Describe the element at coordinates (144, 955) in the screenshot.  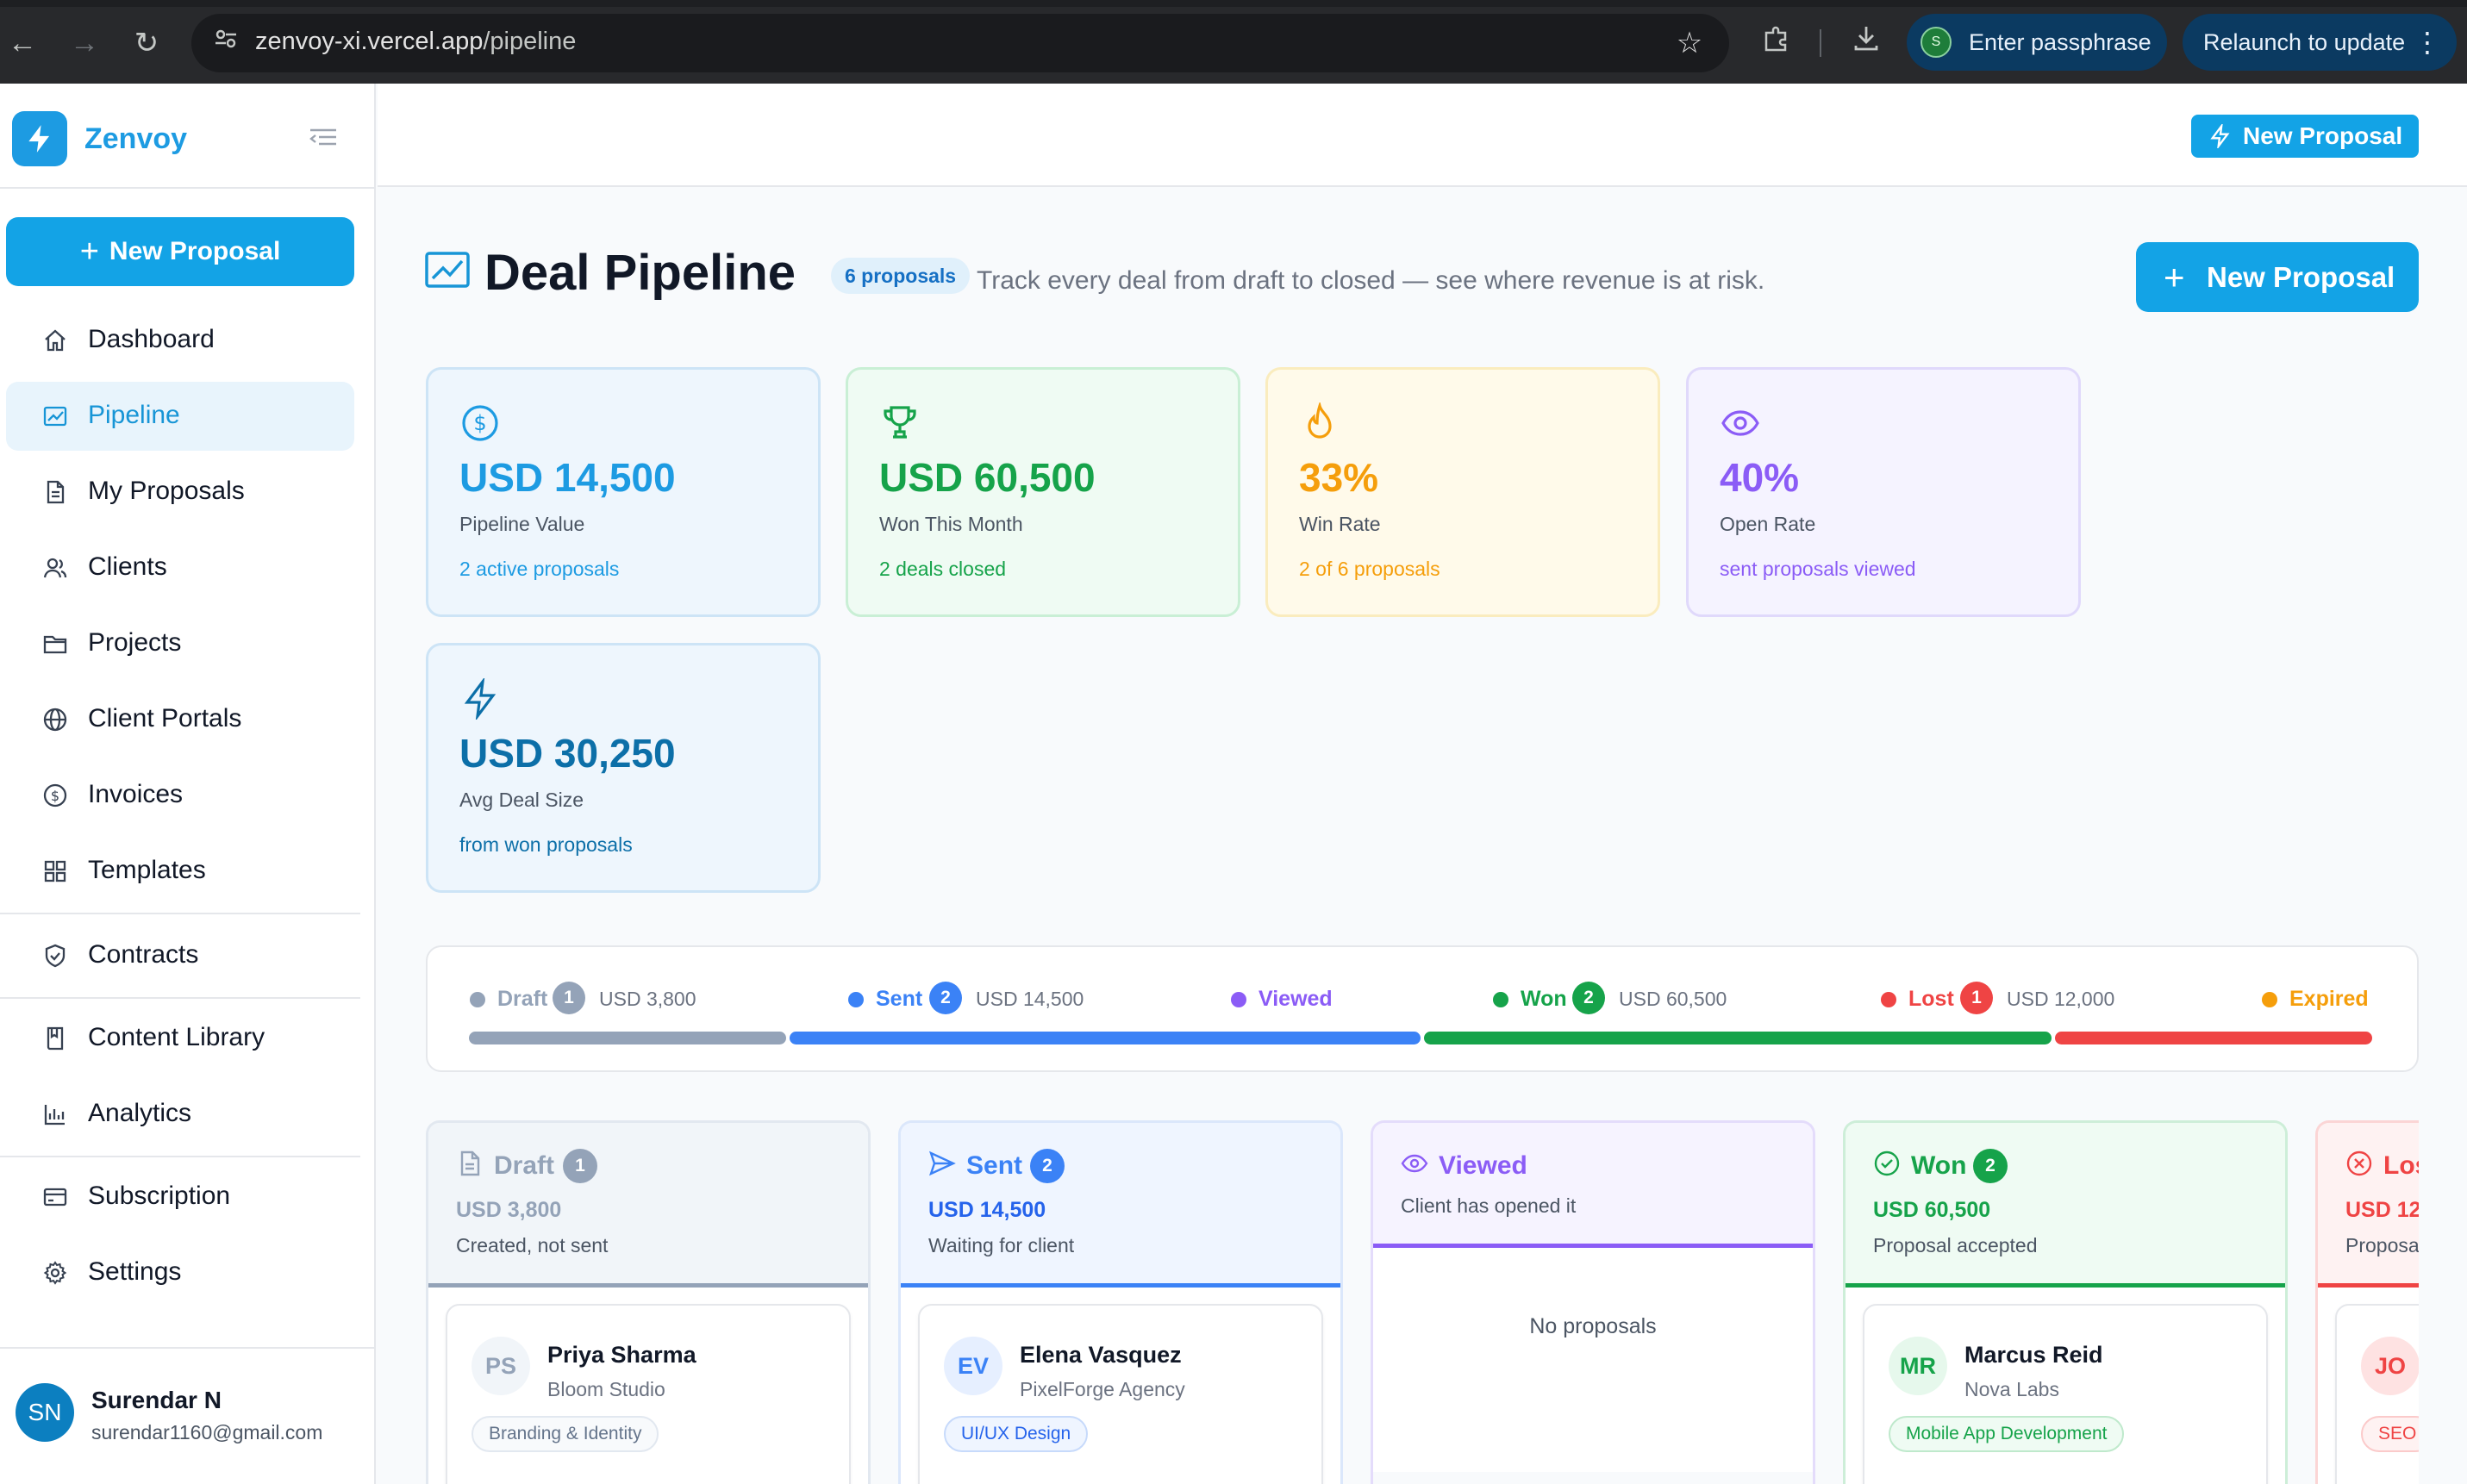
I see `sidebar-item-label: Contracts` at that location.